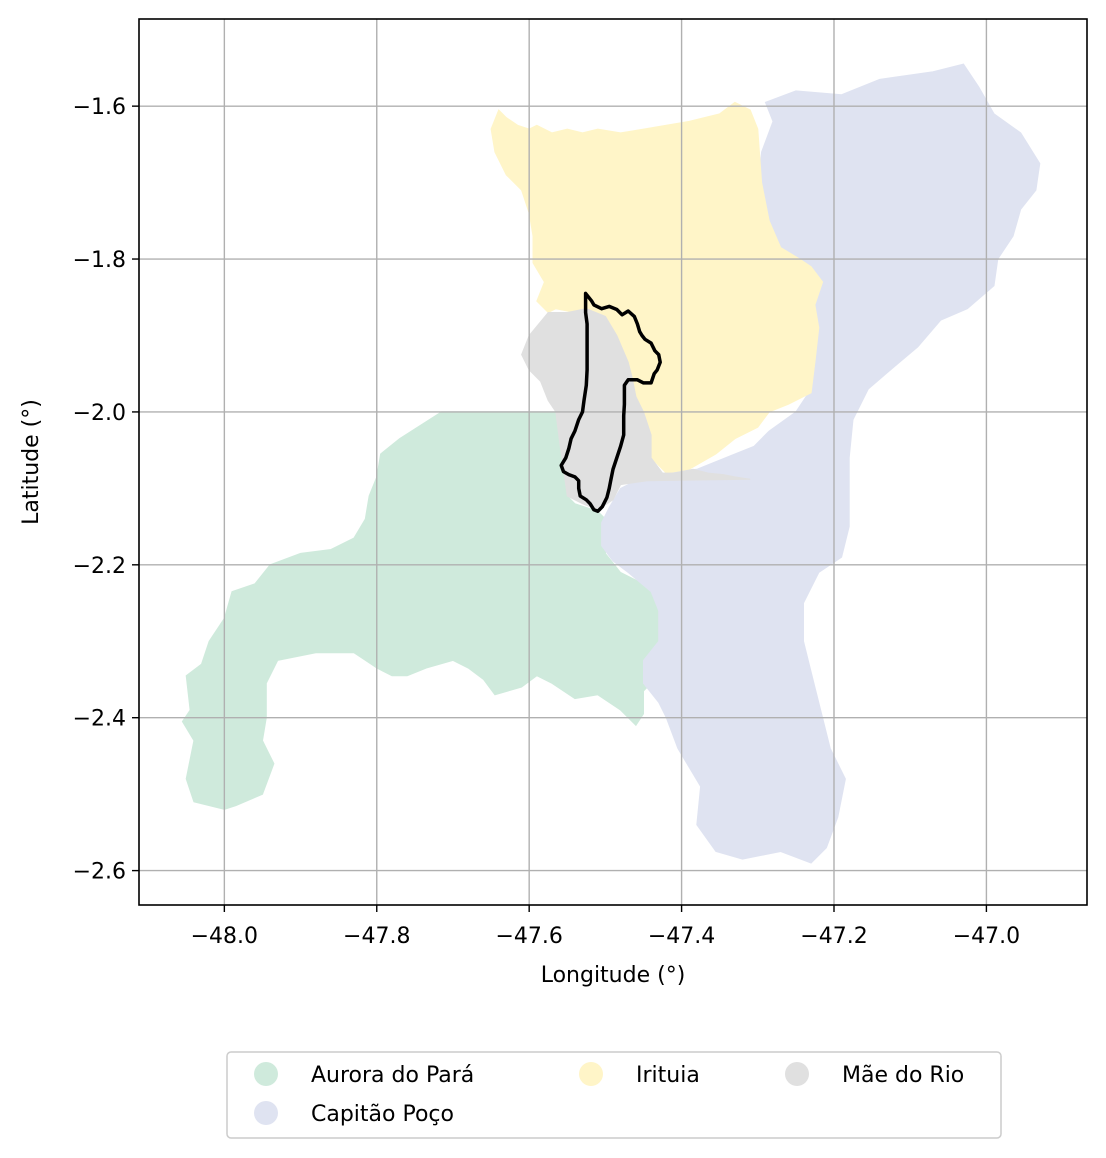 This screenshot has height=1158, width=1106. I want to click on y-tick-label-3: −2.2, so click(99, 566).